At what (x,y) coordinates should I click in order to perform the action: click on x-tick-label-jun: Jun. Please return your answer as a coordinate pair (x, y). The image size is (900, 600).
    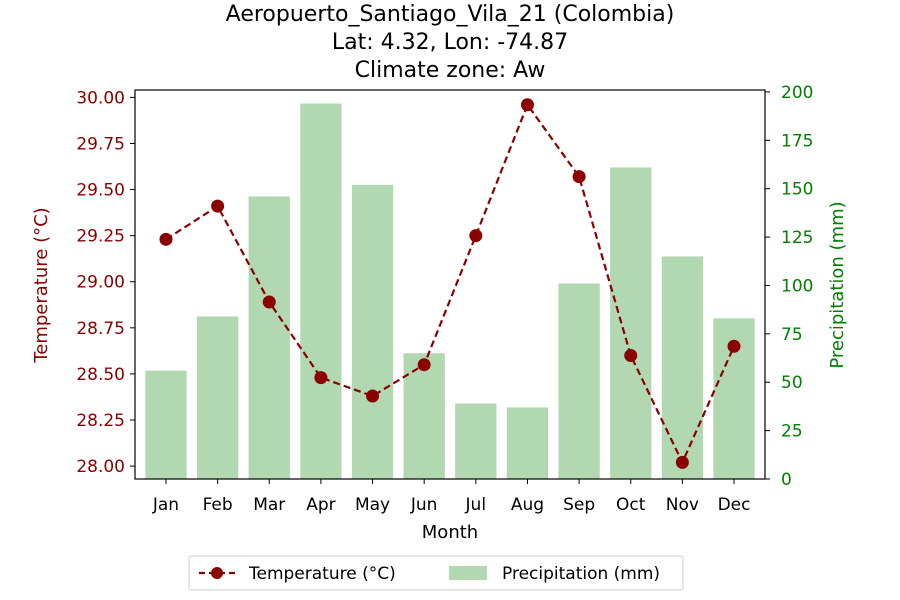
    Looking at the image, I should click on (424, 505).